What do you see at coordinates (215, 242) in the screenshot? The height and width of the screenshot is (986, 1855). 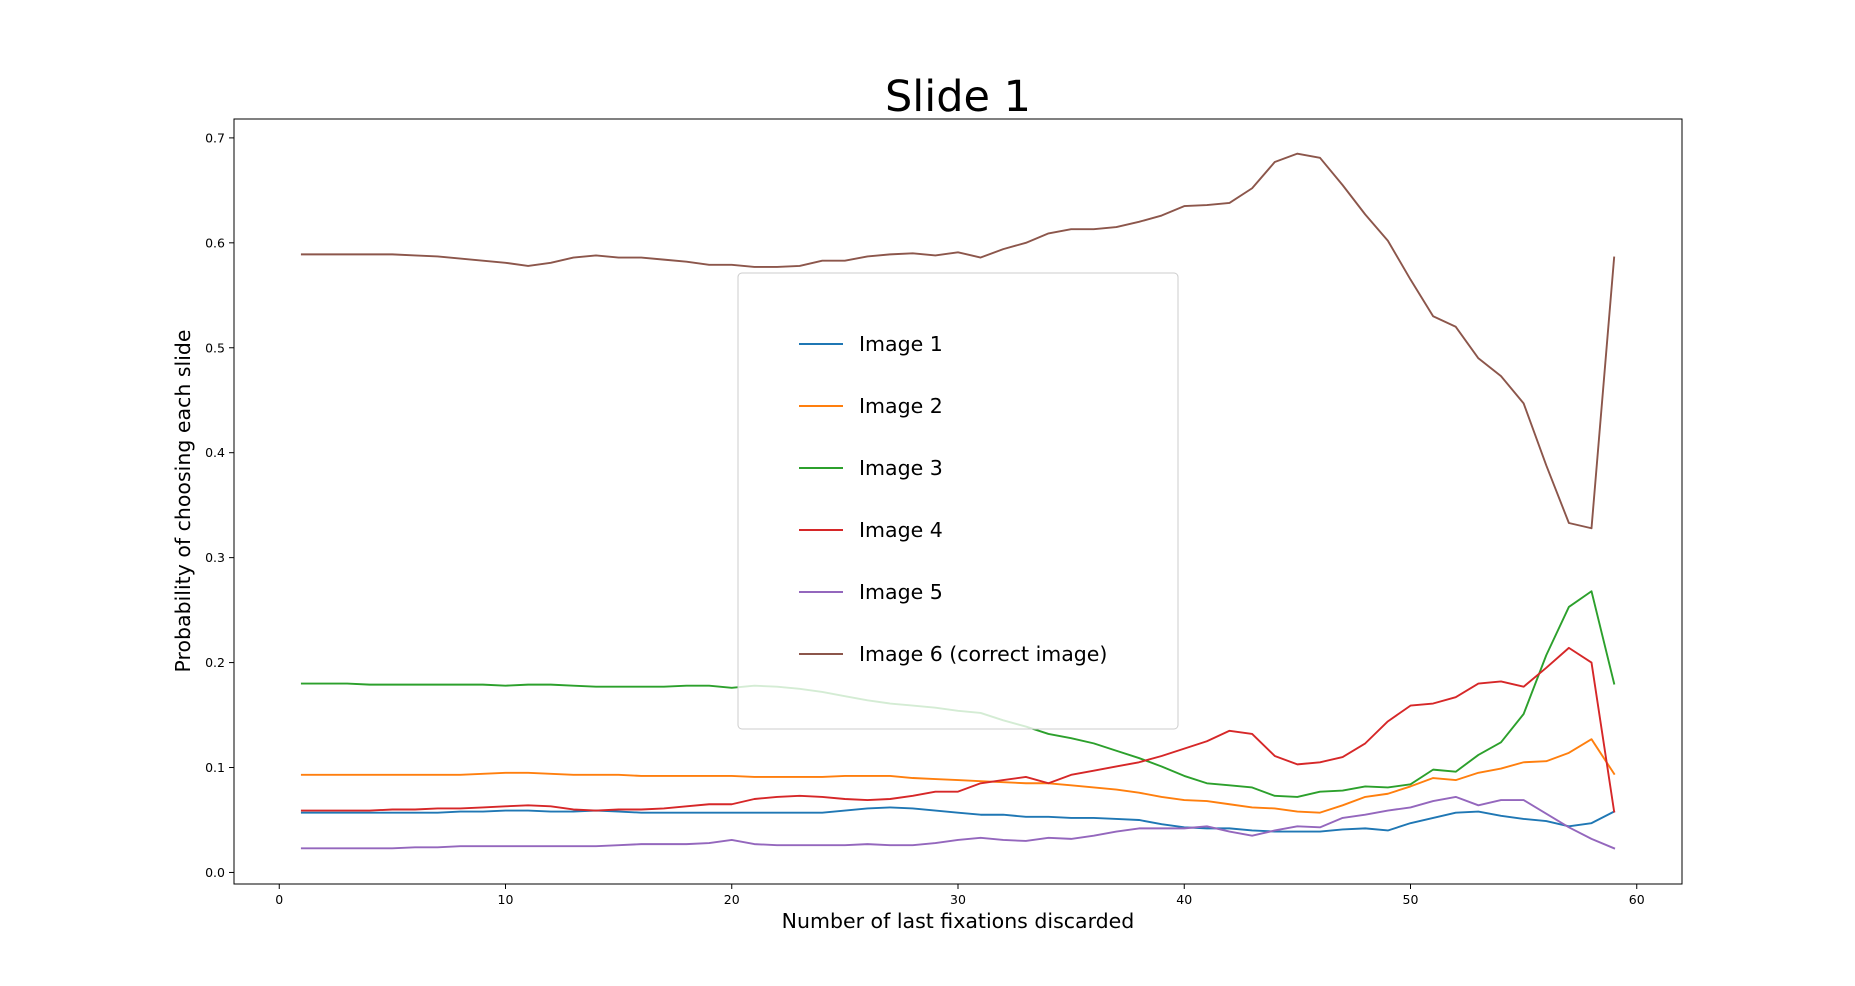 I see `y-tick-label: 0.6` at bounding box center [215, 242].